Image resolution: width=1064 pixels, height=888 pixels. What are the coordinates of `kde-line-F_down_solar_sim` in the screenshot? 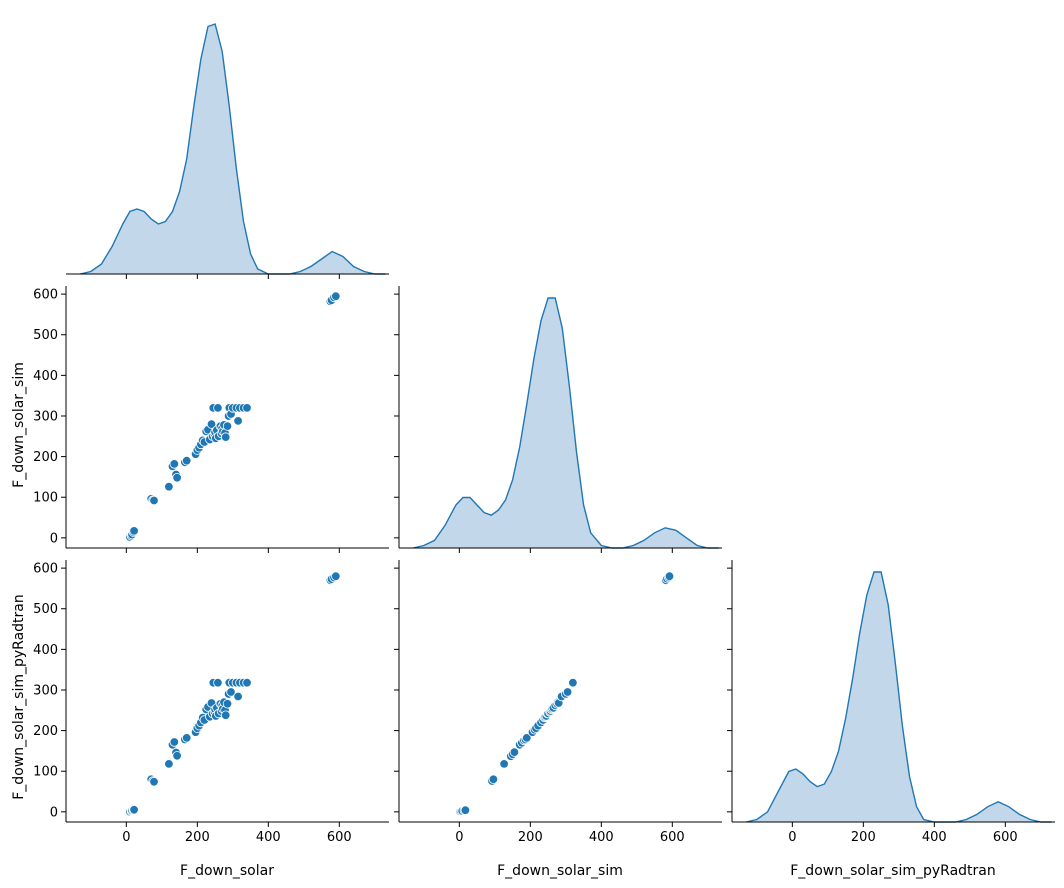 It's located at (566, 423).